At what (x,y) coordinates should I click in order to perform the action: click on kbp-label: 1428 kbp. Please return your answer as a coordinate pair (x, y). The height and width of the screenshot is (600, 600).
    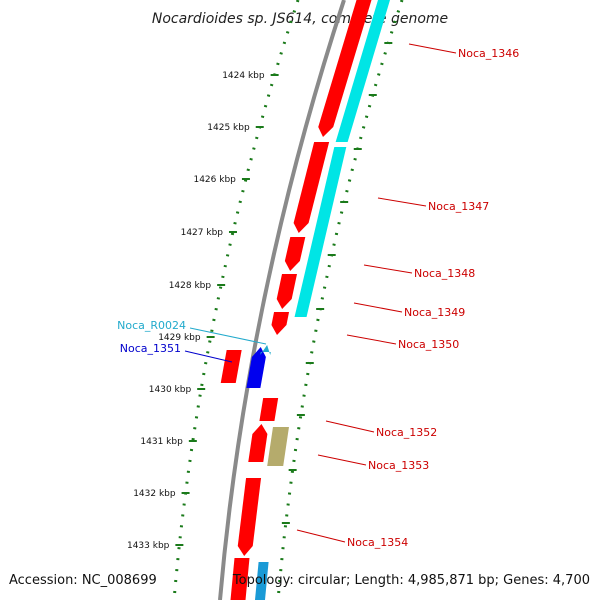
    Looking at the image, I should click on (190, 286).